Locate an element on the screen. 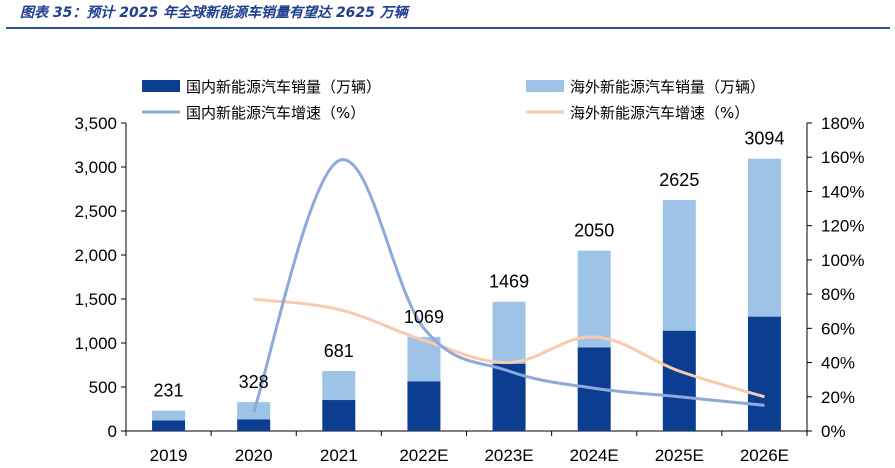 The width and height of the screenshot is (895, 468). x-tick-label: 2025E is located at coordinates (679, 455).